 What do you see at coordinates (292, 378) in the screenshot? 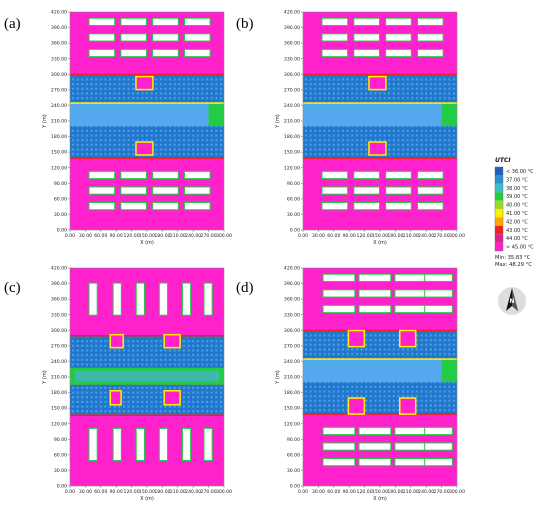
I see `y-tick-label: 210.00` at bounding box center [292, 378].